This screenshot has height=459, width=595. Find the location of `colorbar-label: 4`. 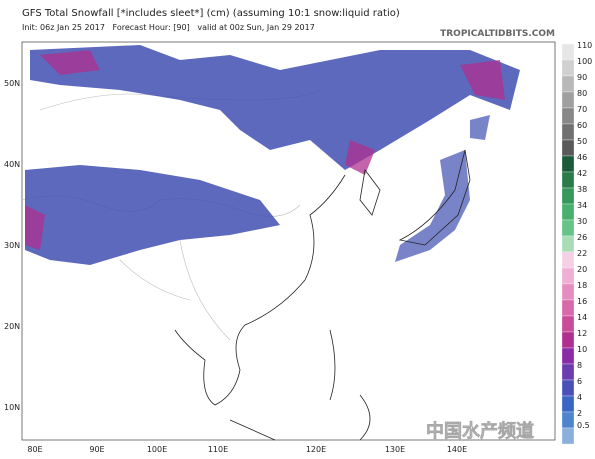

colorbar-label: 4 is located at coordinates (579, 397).